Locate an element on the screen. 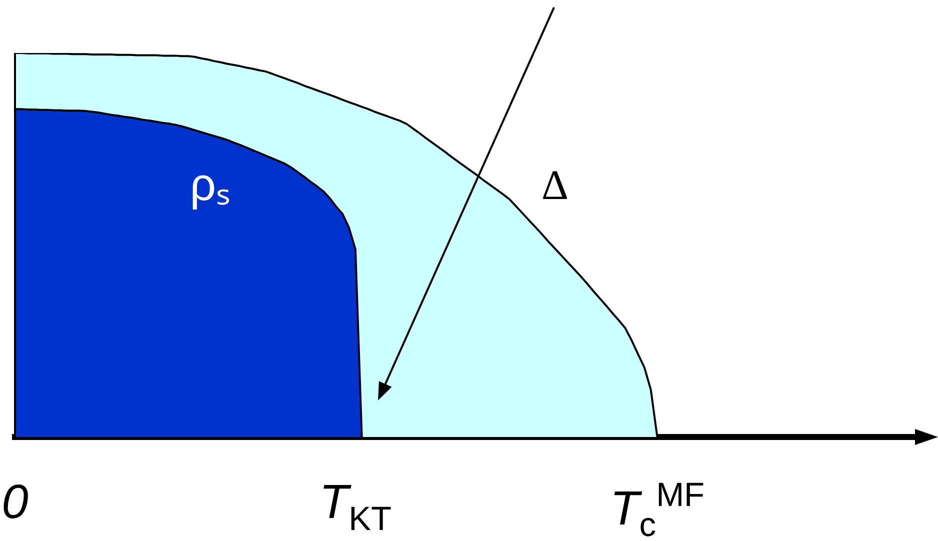 This screenshot has width=938, height=541. series-label: ρₛ is located at coordinates (210, 184).